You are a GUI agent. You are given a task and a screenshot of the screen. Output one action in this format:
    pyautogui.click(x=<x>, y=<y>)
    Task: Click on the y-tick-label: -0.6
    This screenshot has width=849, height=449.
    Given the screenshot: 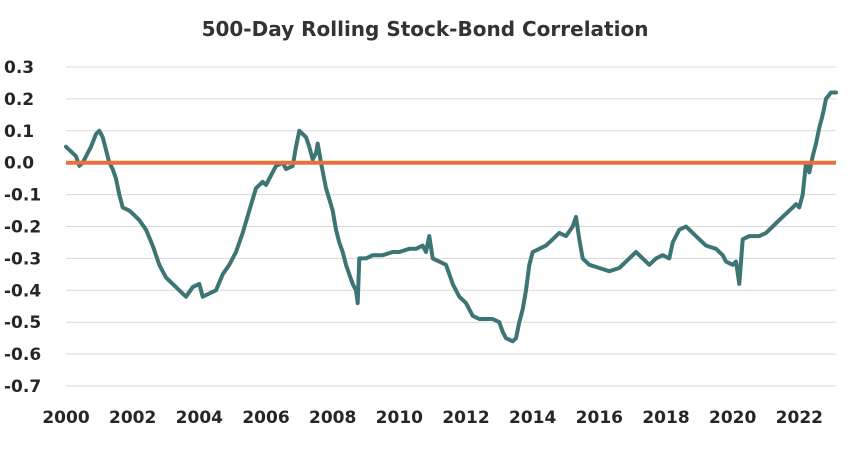 What is the action you would take?
    pyautogui.click(x=22, y=355)
    